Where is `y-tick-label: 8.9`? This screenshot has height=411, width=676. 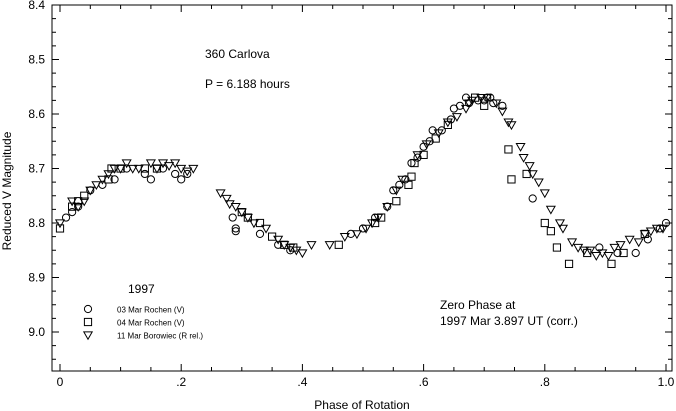
y-tick-label: 8.9 is located at coordinates (36, 278).